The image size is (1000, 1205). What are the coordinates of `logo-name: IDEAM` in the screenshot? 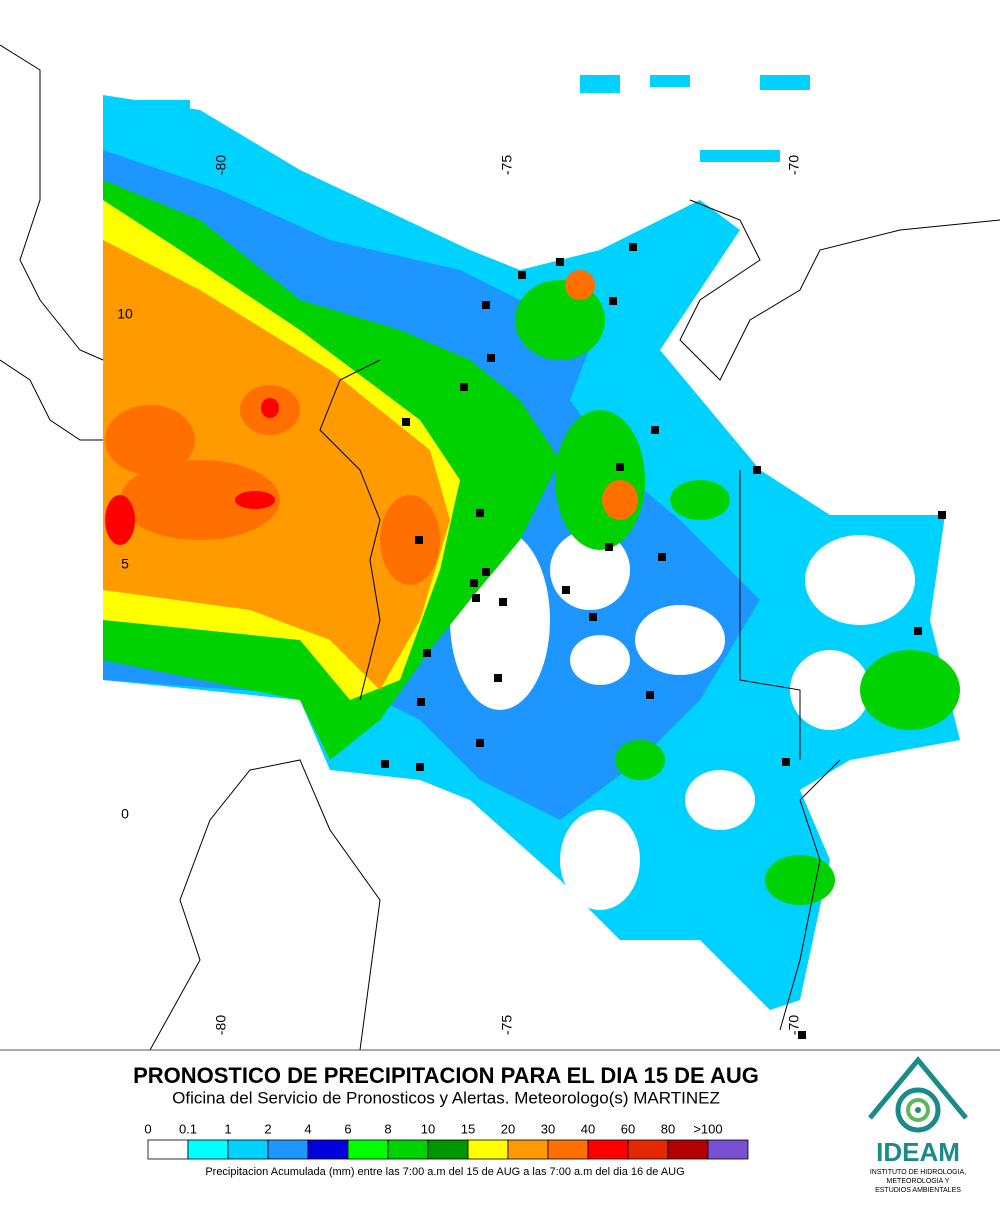 It's located at (918, 1152).